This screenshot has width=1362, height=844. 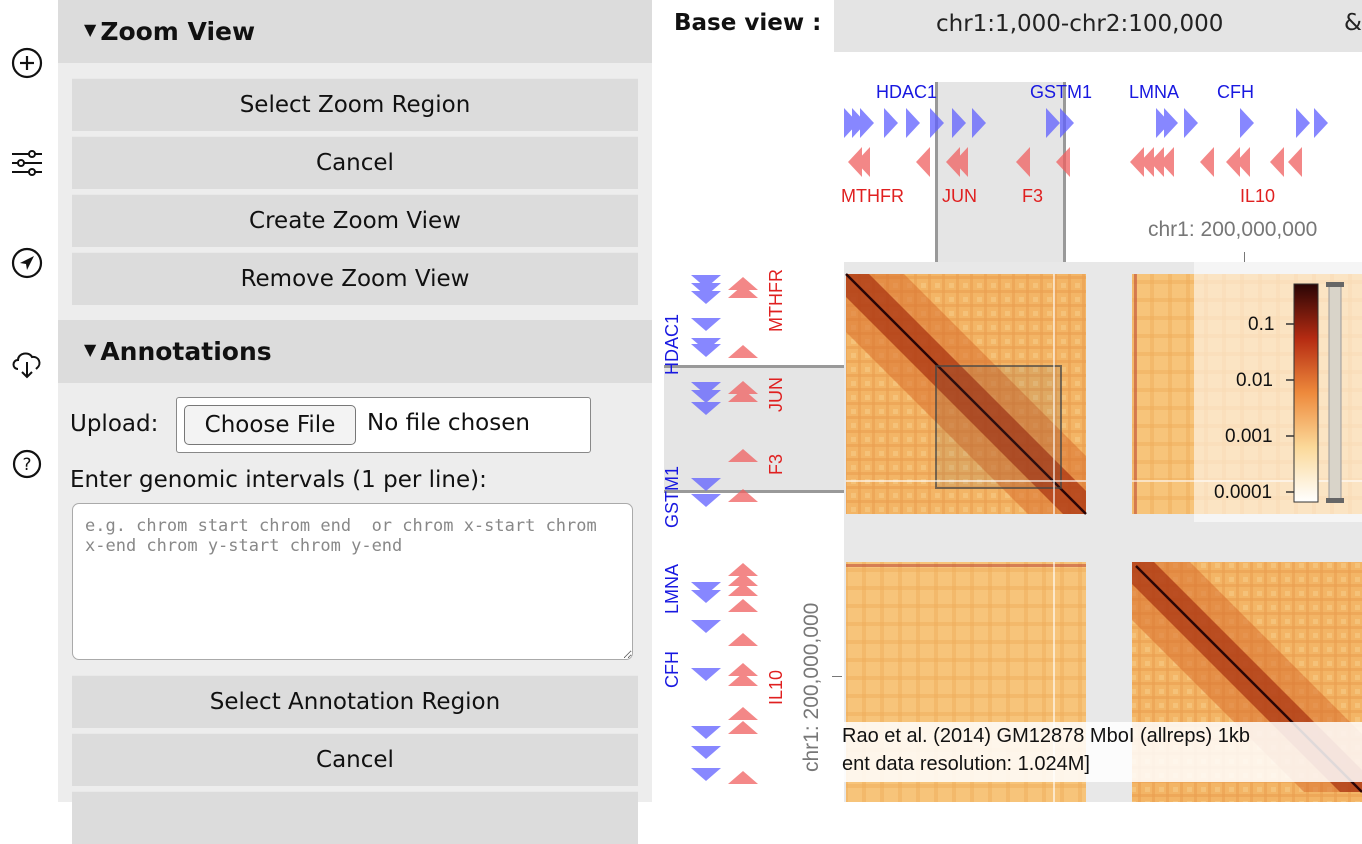 What do you see at coordinates (270, 425) in the screenshot?
I see `choose-file-button: Choose File` at bounding box center [270, 425].